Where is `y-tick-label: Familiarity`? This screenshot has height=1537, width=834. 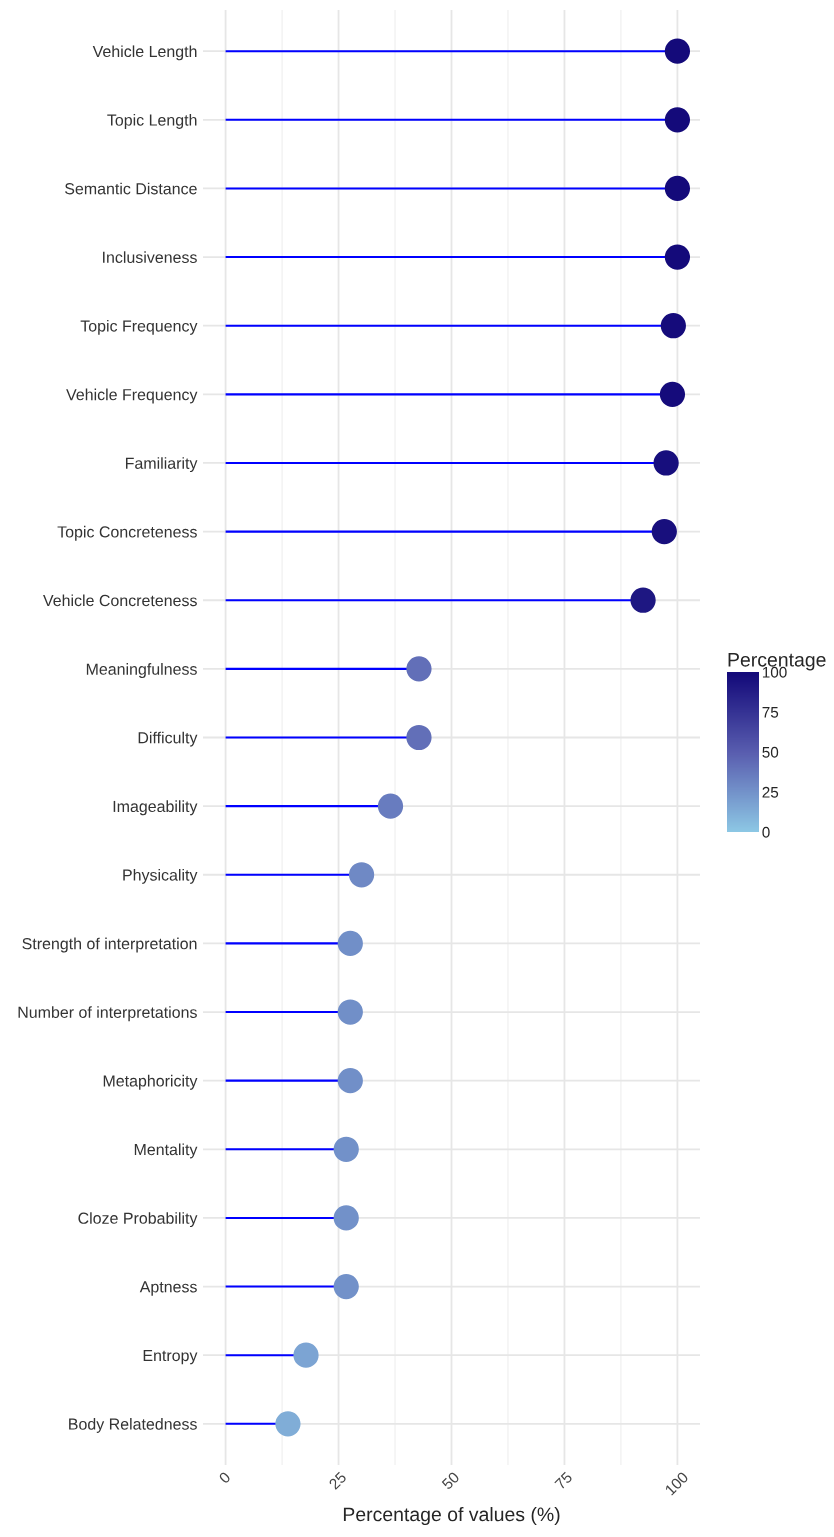
y-tick-label: Familiarity is located at coordinates (161, 465).